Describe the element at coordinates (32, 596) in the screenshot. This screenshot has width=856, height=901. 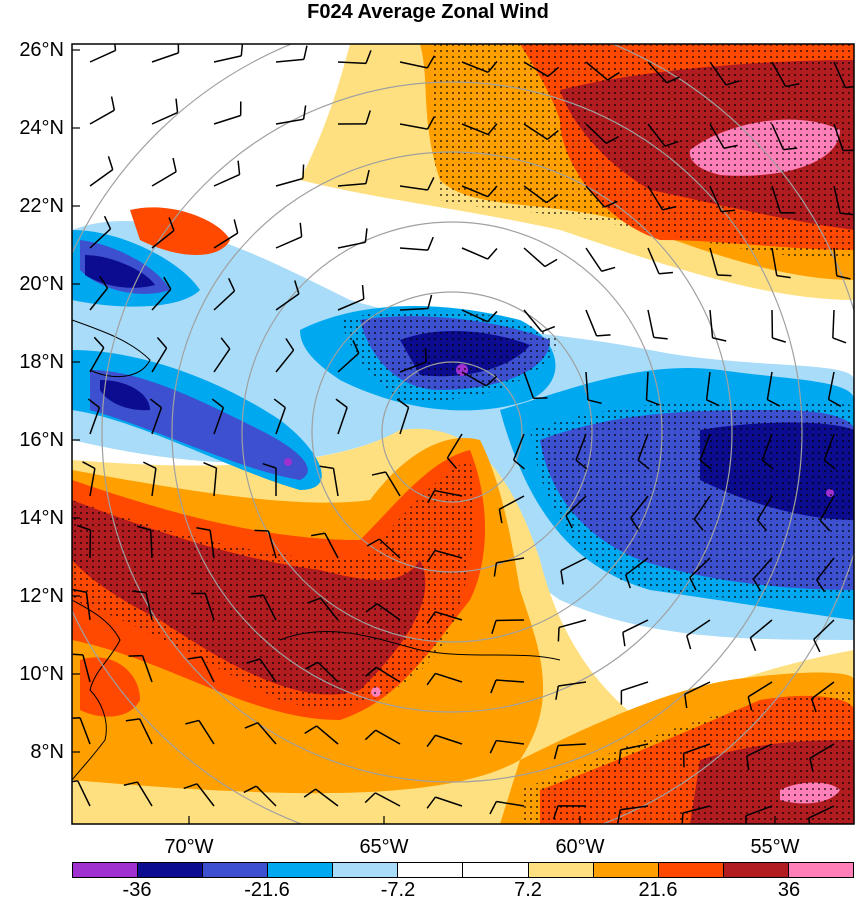
I see `lat-label-12n: 12°N` at that location.